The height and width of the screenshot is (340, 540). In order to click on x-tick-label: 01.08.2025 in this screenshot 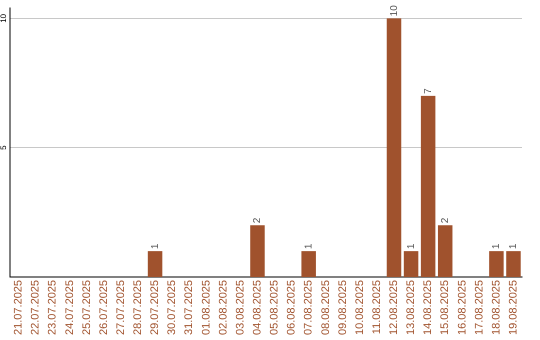, I will do `click(206, 308)`.